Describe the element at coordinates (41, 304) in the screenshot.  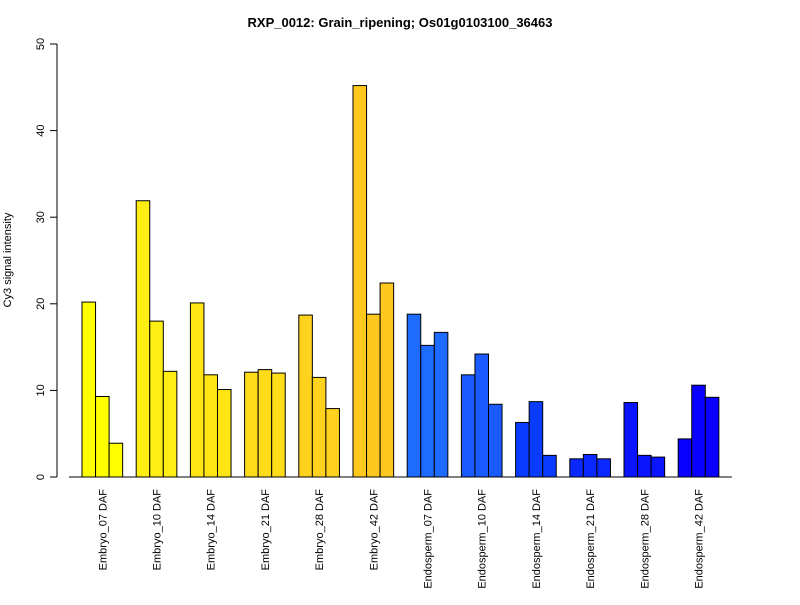
I see `y-tick-label: 20` at that location.